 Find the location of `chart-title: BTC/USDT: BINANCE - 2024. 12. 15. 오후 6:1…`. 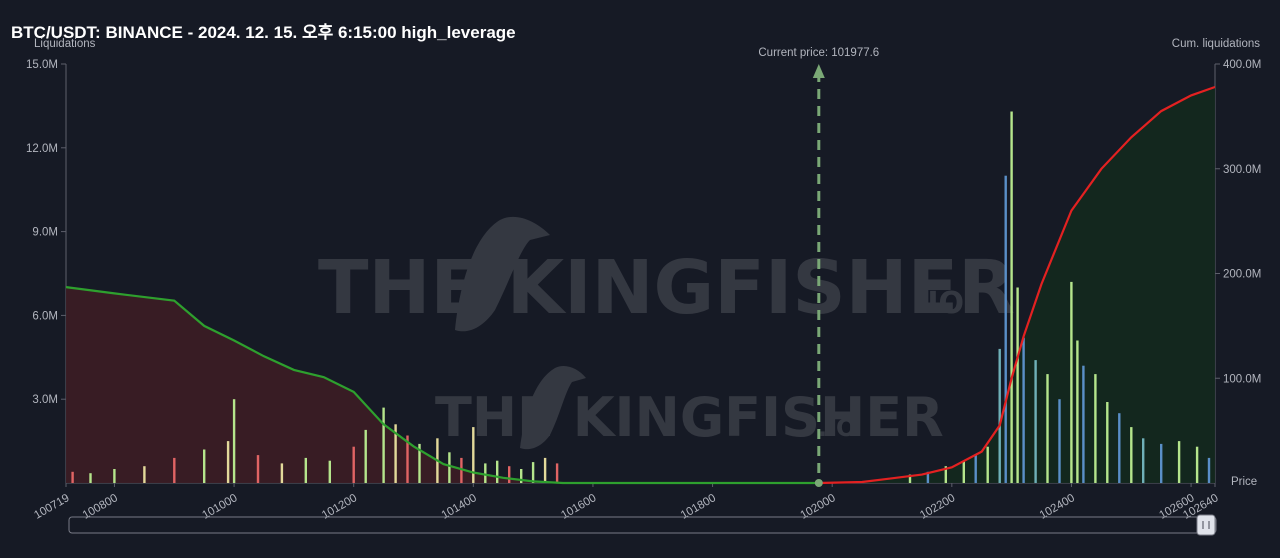

chart-title: BTC/USDT: BINANCE - 2024. 12. 15. 오후 6:1… is located at coordinates (263, 32).